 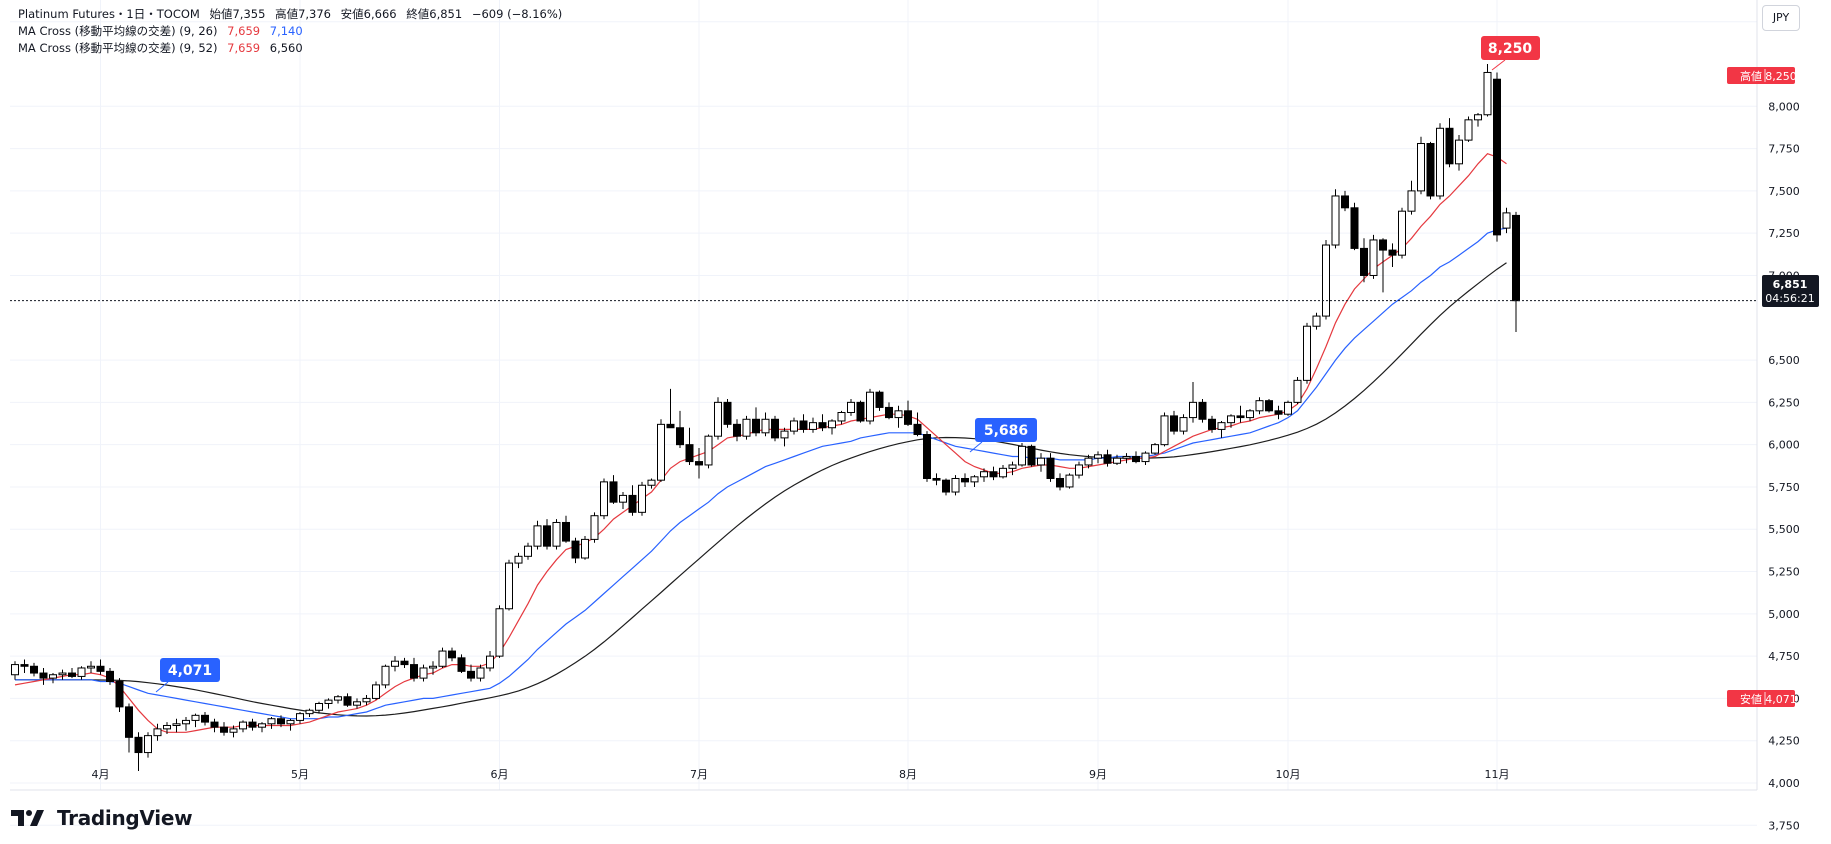 What do you see at coordinates (125, 818) in the screenshot?
I see `tradingview-logo-text: TradingView` at bounding box center [125, 818].